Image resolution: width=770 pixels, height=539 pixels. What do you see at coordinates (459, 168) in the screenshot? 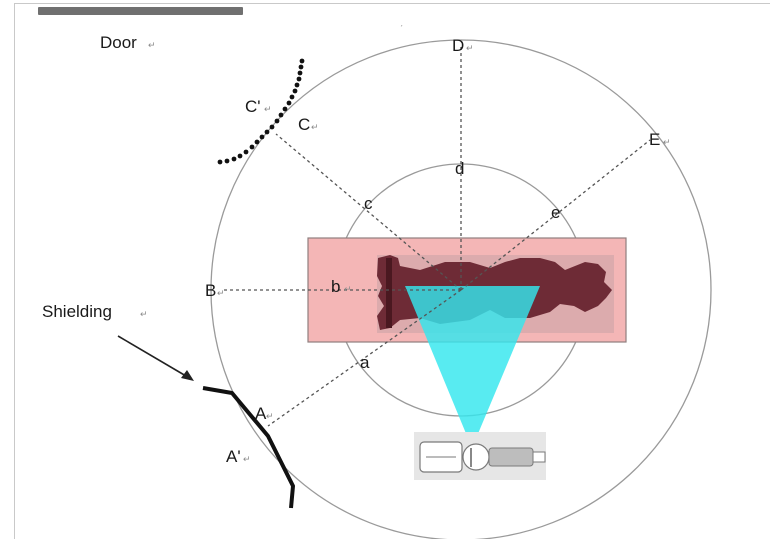
I see `label-d: d` at bounding box center [459, 168].